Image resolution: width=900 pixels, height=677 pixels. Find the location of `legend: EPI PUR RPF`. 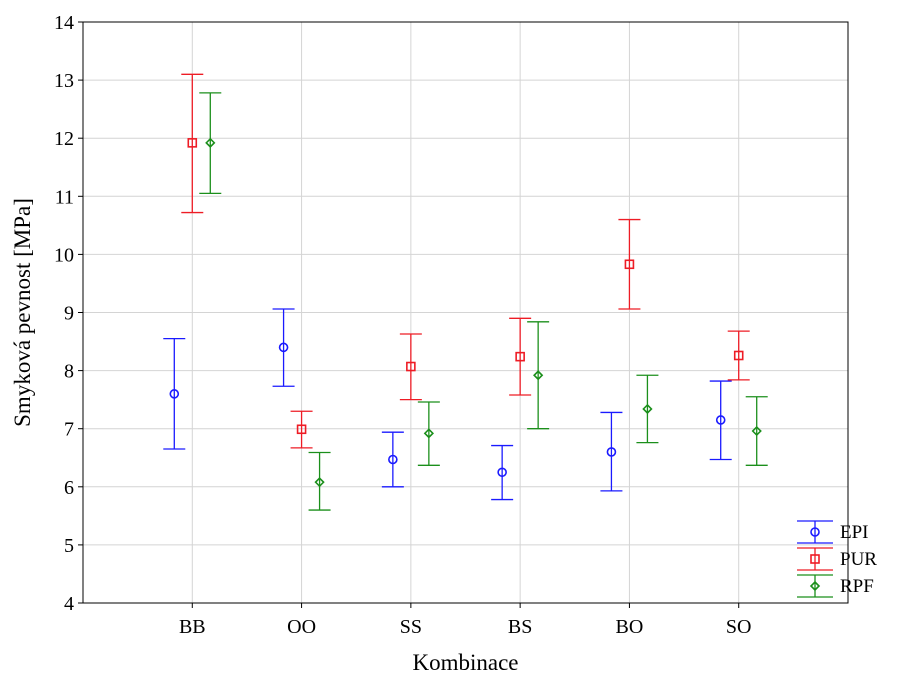

legend: EPI PUR RPF is located at coordinates (837, 559).